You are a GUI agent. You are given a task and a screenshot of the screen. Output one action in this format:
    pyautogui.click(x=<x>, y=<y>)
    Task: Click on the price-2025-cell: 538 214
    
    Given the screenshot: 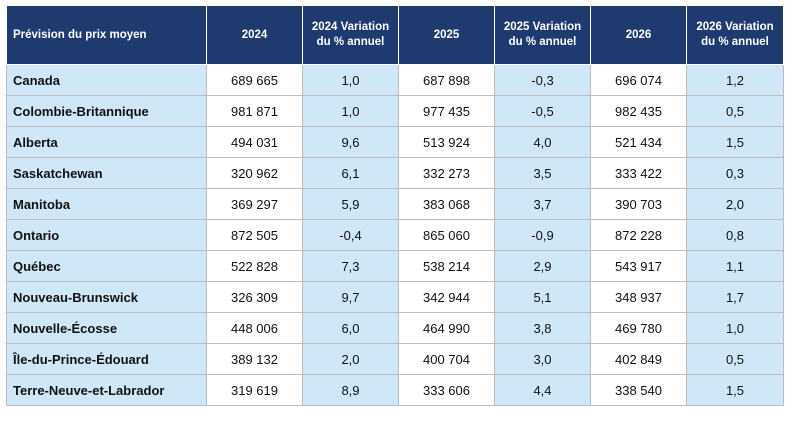 What is the action you would take?
    pyautogui.click(x=446, y=266)
    